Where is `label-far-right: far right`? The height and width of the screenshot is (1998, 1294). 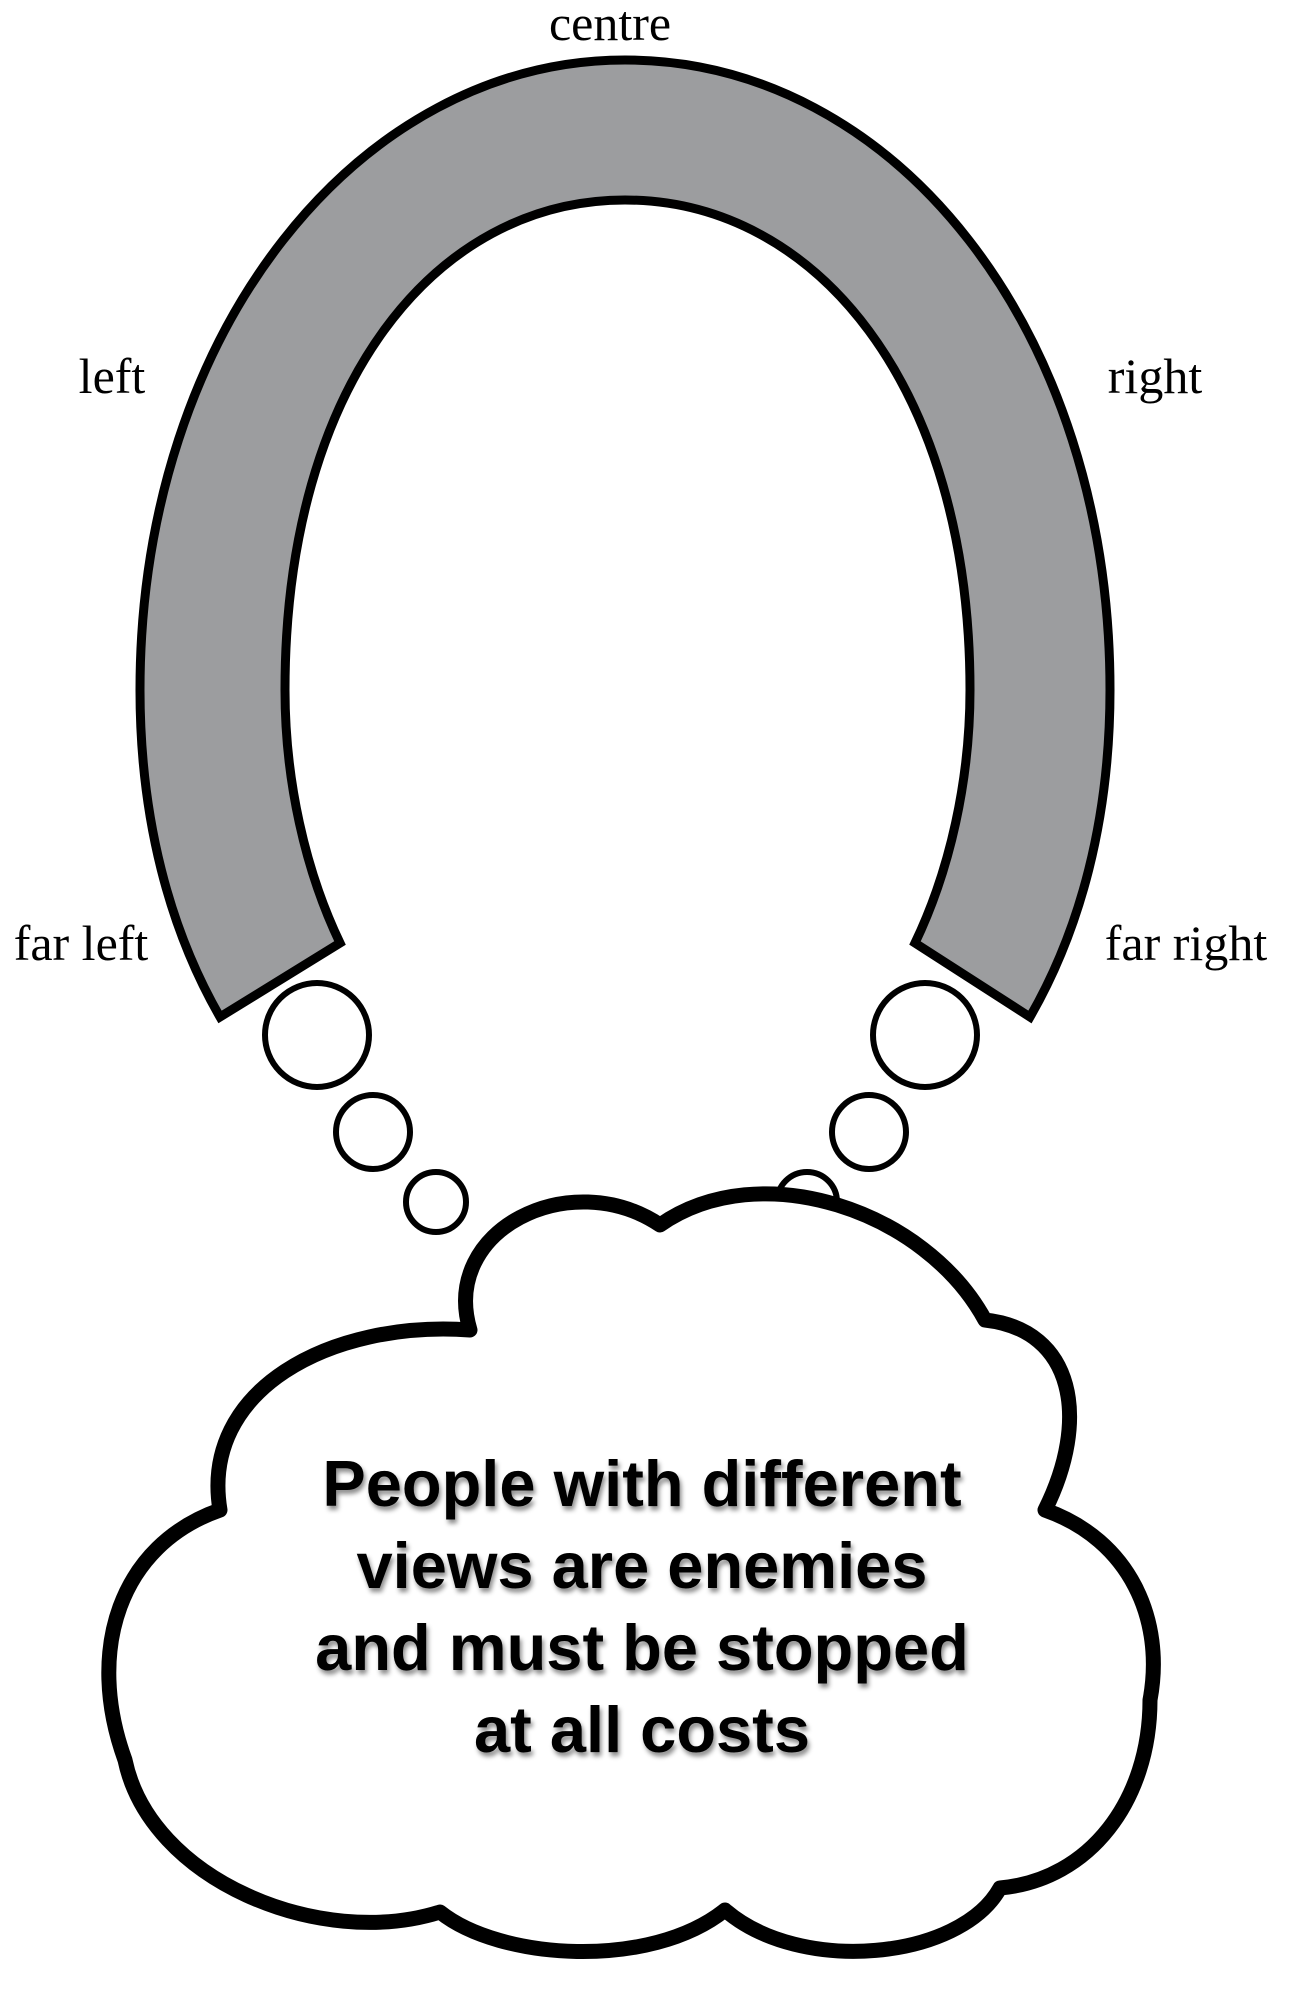
label-far-right: far right is located at coordinates (1186, 943).